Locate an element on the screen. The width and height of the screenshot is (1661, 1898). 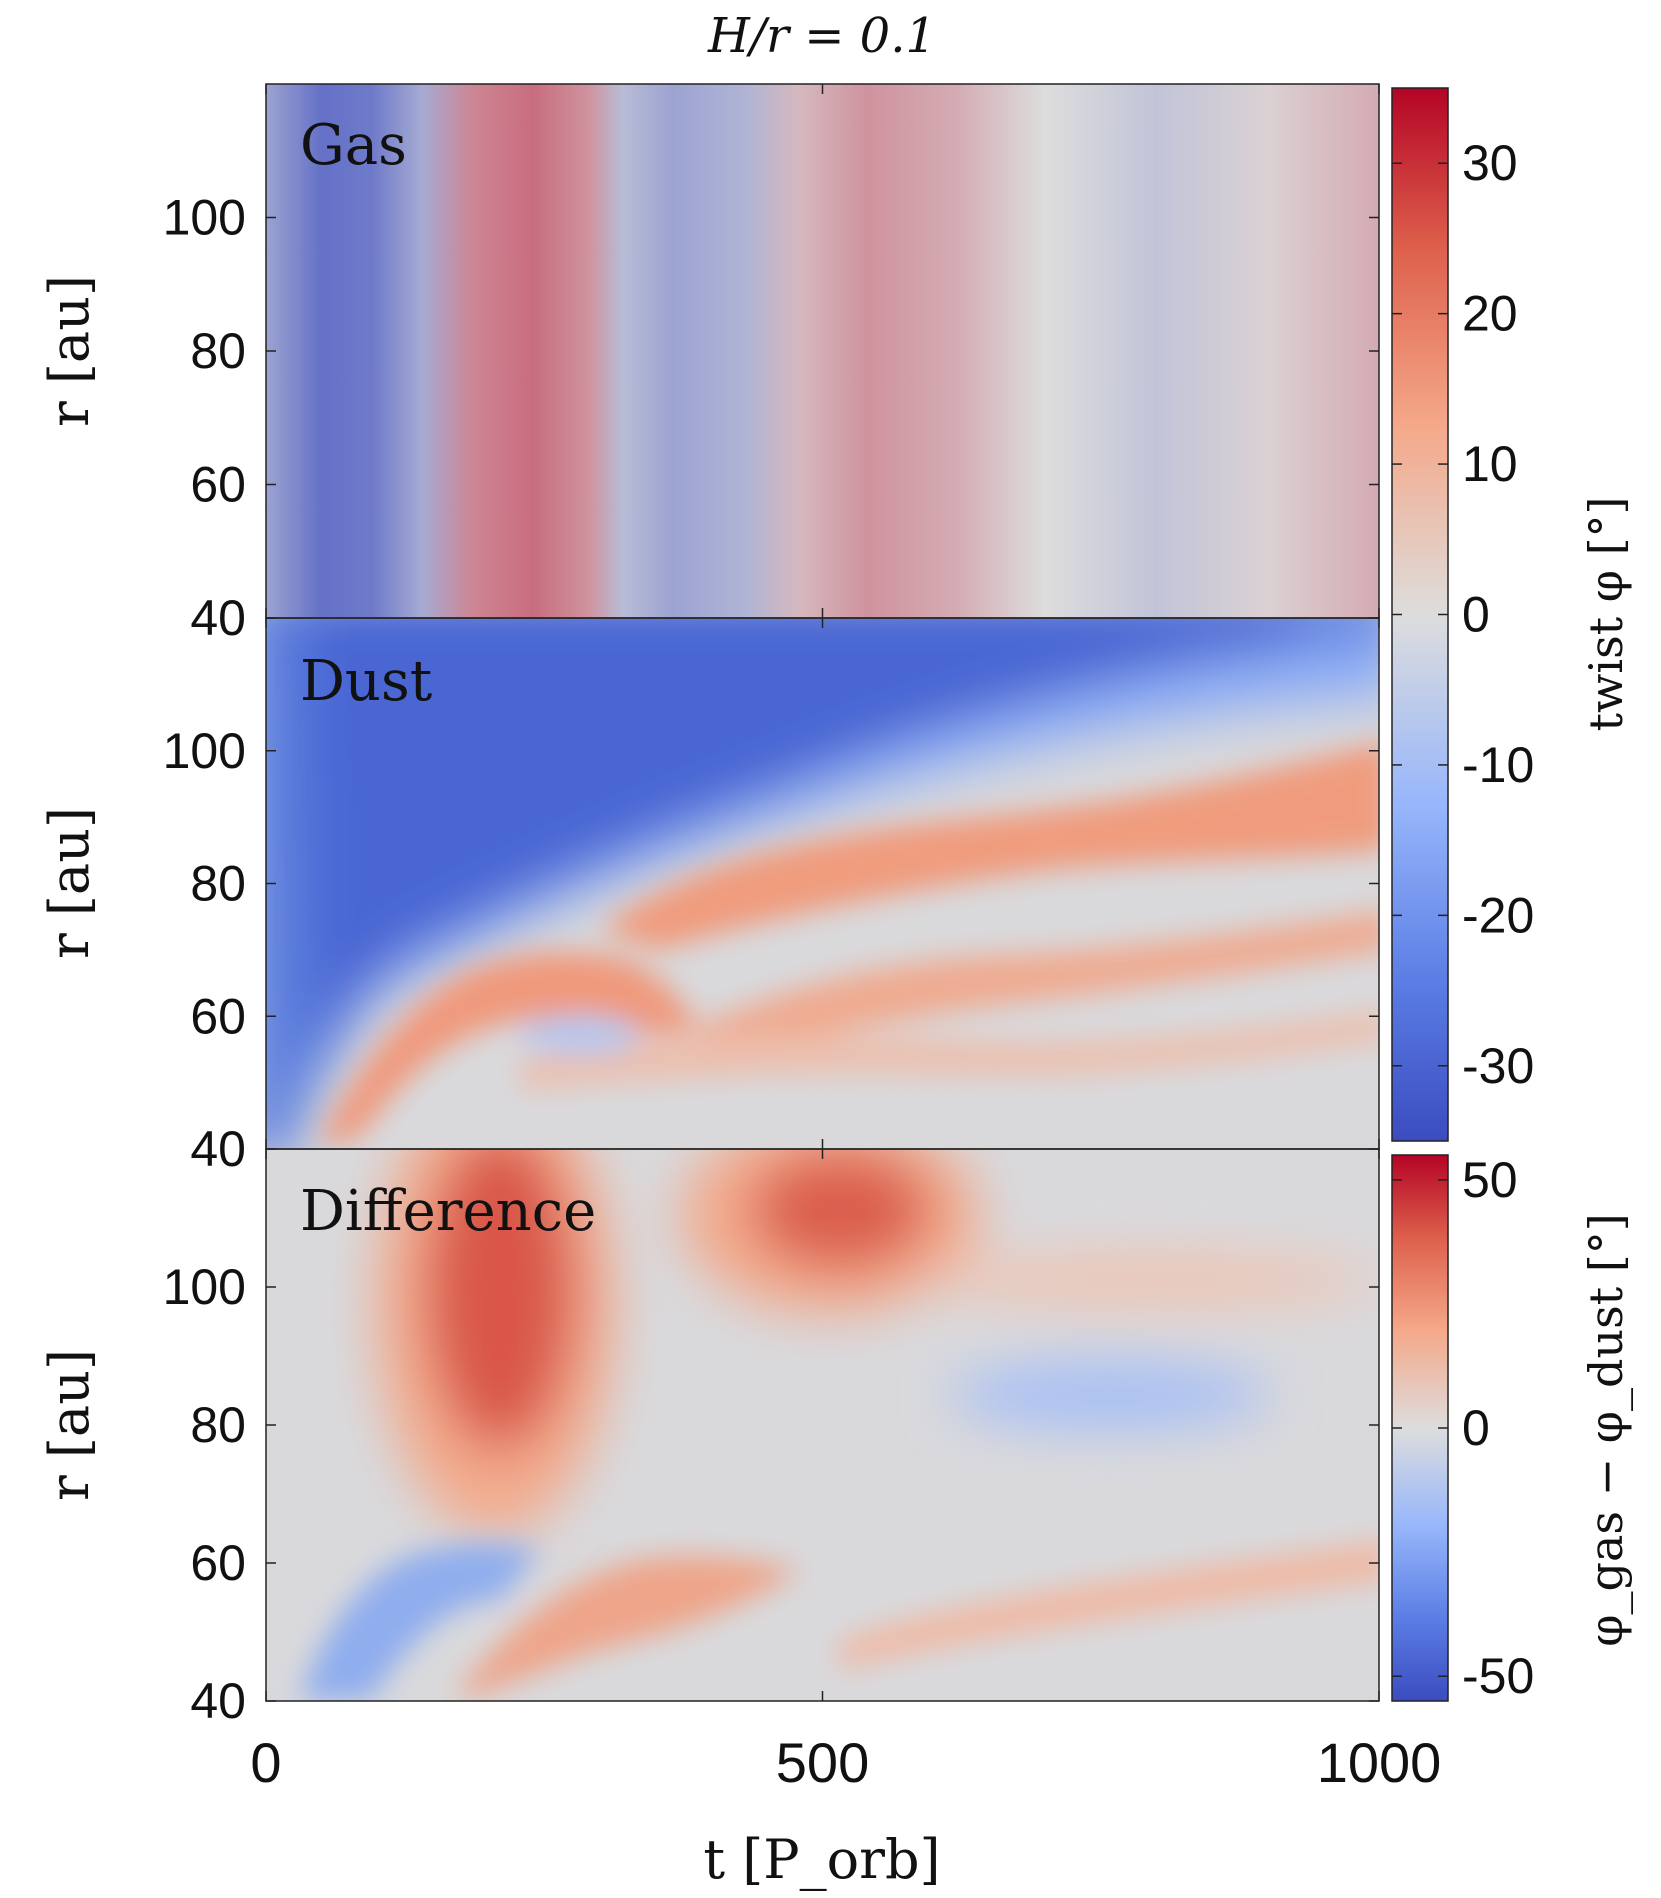
dust-red-ridge-lower is located at coordinates (949, 1050).